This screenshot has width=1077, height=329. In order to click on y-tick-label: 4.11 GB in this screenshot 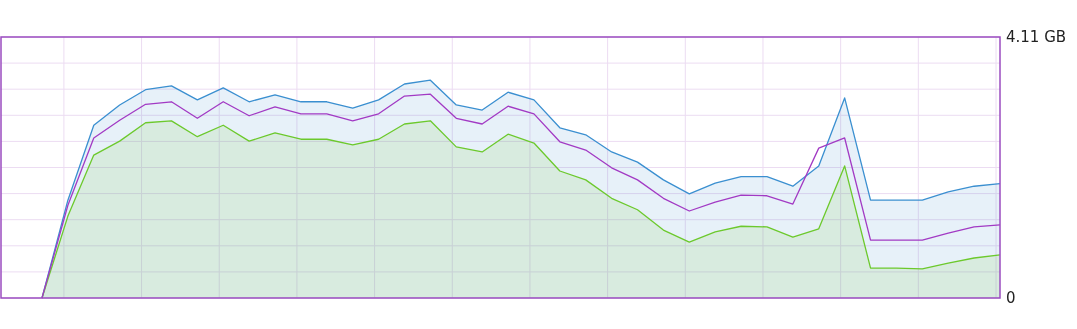, I will do `click(1036, 37)`.